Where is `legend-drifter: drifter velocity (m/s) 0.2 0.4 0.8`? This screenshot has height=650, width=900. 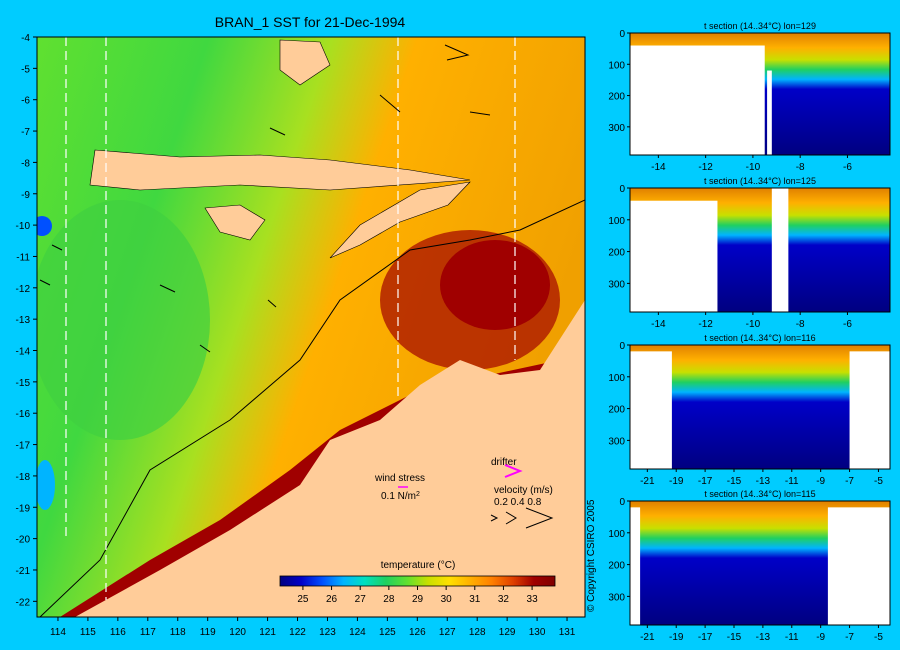 legend-drifter: drifter velocity (m/s) 0.2 0.4 0.8 is located at coordinates (522, 493).